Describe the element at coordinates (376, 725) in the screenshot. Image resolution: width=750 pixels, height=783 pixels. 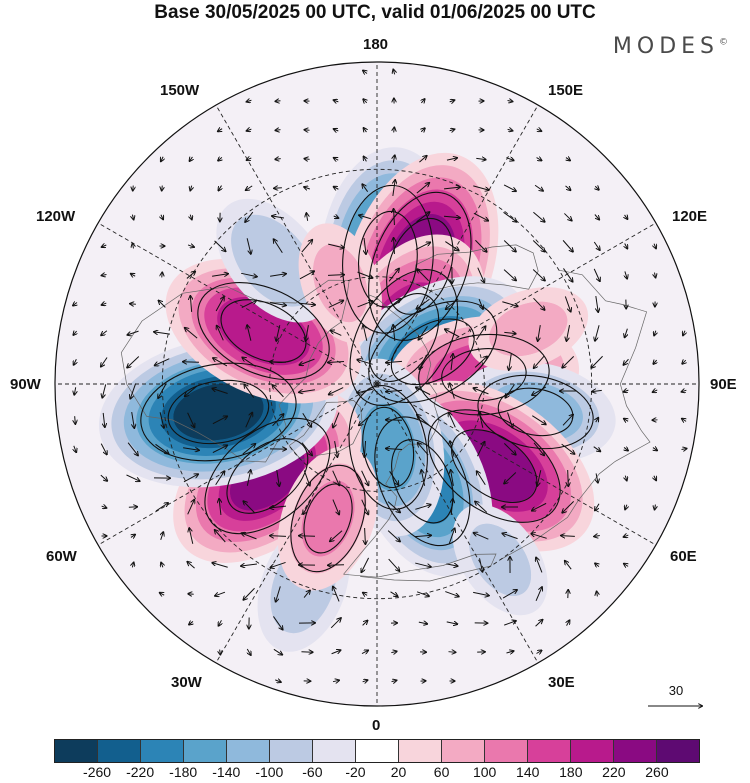
I see `lon-label-0: 0` at that location.